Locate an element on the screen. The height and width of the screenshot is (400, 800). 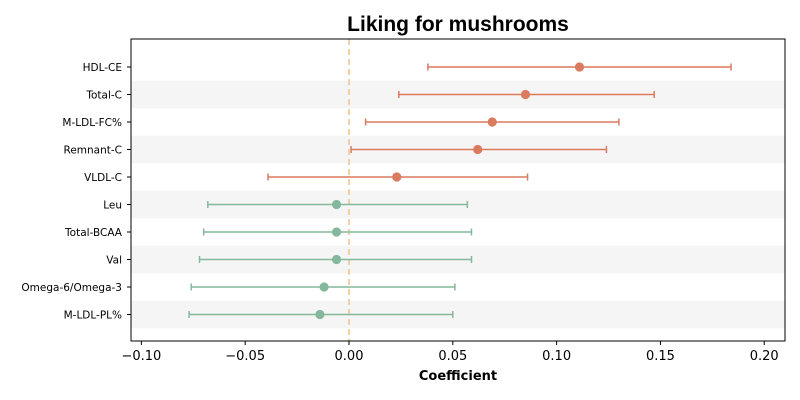
x-tick-label: 0.05 is located at coordinates (452, 356).